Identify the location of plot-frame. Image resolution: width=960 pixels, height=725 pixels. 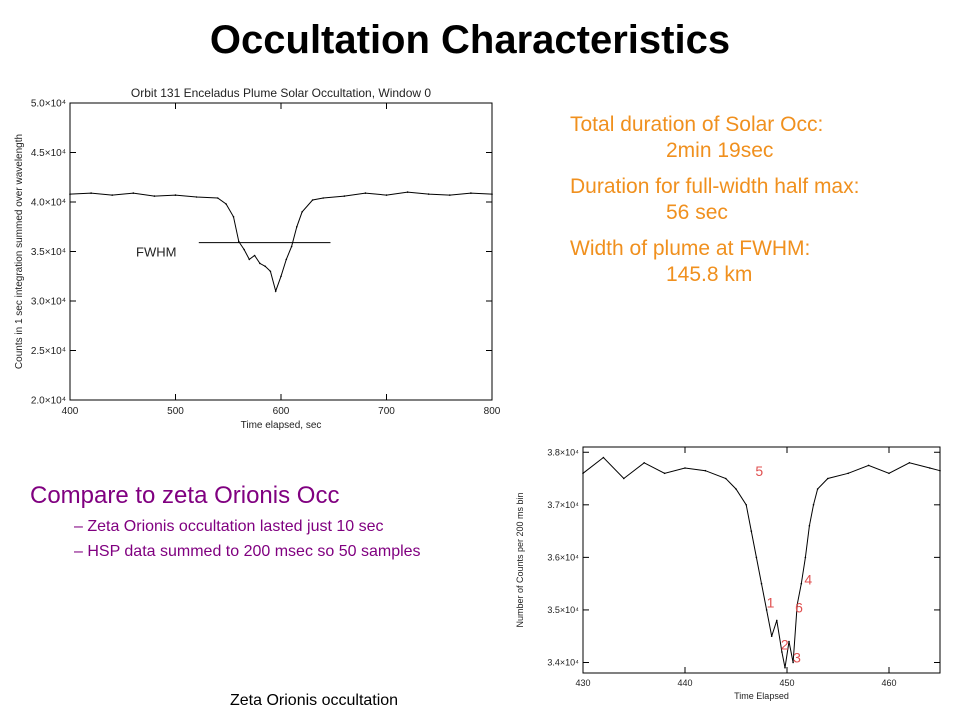
(761, 560).